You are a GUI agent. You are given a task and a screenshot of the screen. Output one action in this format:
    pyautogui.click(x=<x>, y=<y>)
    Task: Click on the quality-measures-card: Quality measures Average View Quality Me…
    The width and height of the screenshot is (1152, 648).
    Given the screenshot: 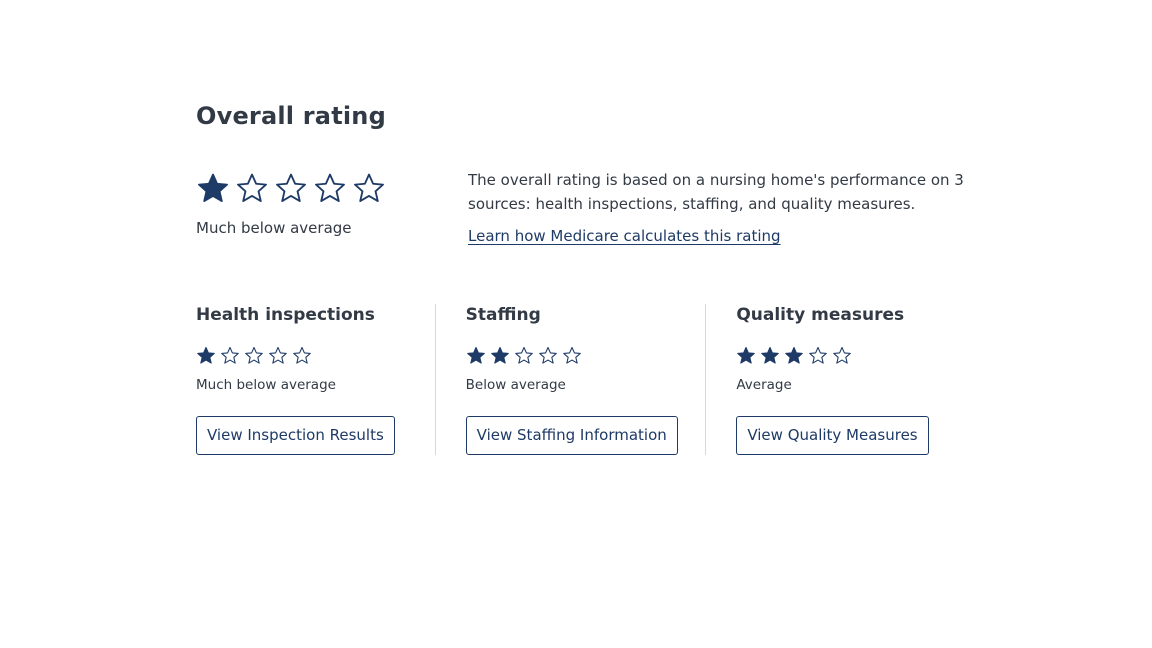 What is the action you would take?
    pyautogui.click(x=840, y=379)
    